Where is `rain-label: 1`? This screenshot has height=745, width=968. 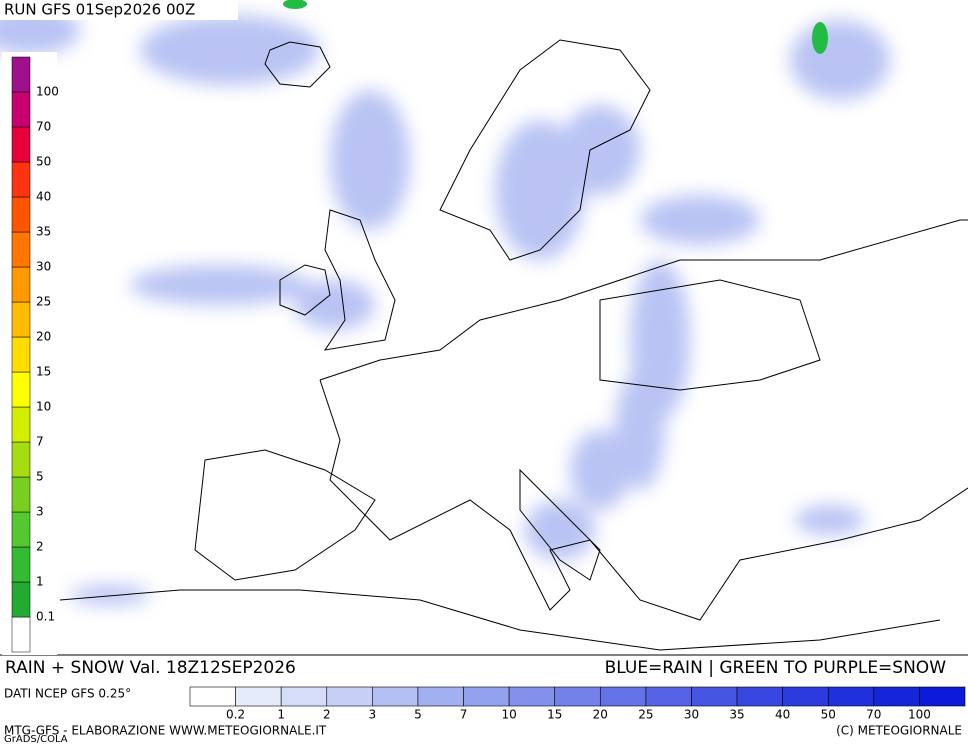
rain-label: 1 is located at coordinates (281, 715).